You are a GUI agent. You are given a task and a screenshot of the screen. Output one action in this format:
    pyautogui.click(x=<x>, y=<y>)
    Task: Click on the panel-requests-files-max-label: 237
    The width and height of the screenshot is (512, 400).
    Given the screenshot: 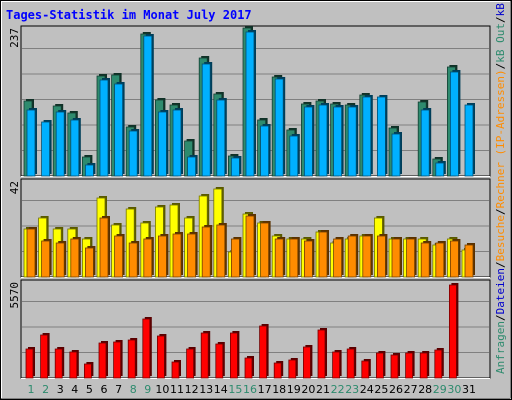 What is the action you would take?
    pyautogui.click(x=14, y=38)
    